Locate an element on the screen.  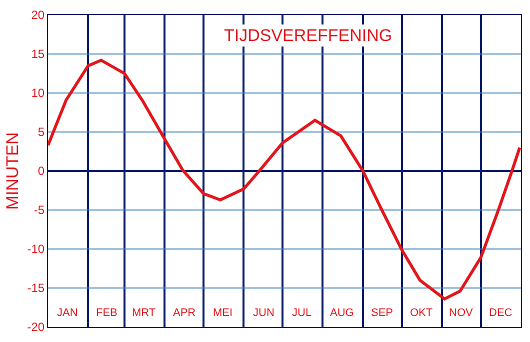
y-tick-label: 5 is located at coordinates (41, 132).